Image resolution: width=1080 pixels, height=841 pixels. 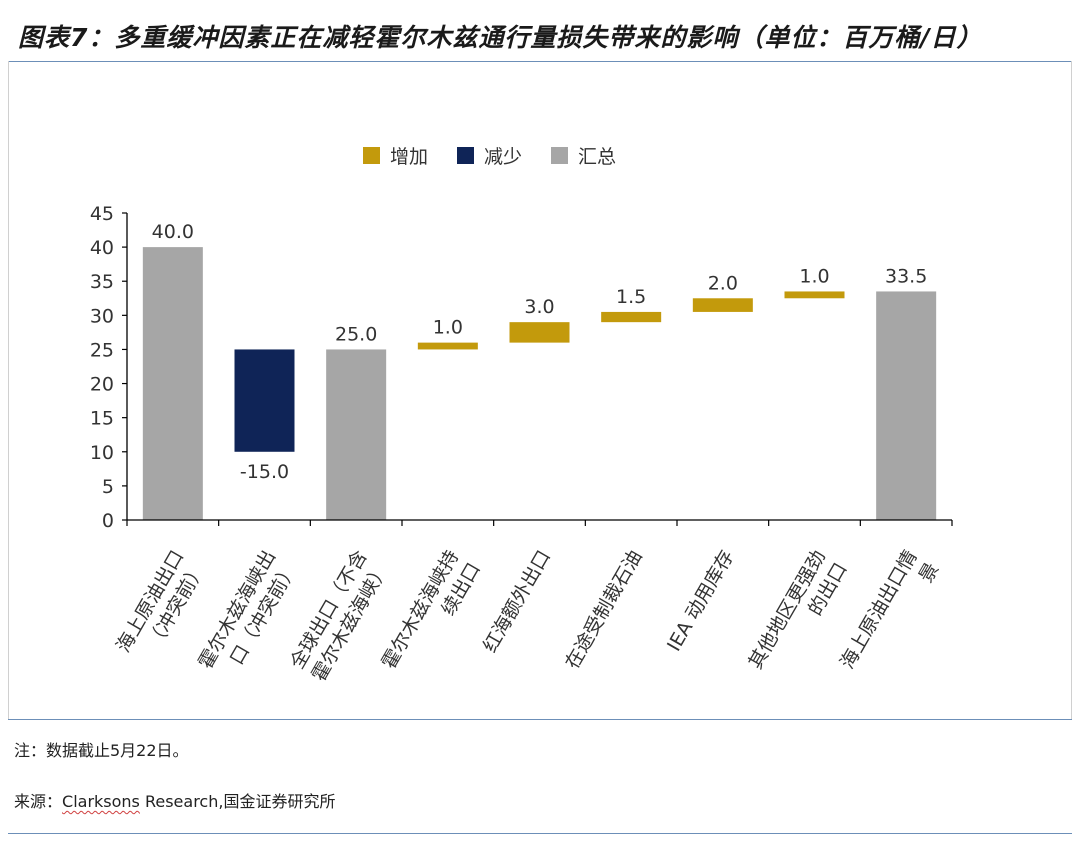 I want to click on data-label: 33.5, so click(x=906, y=276).